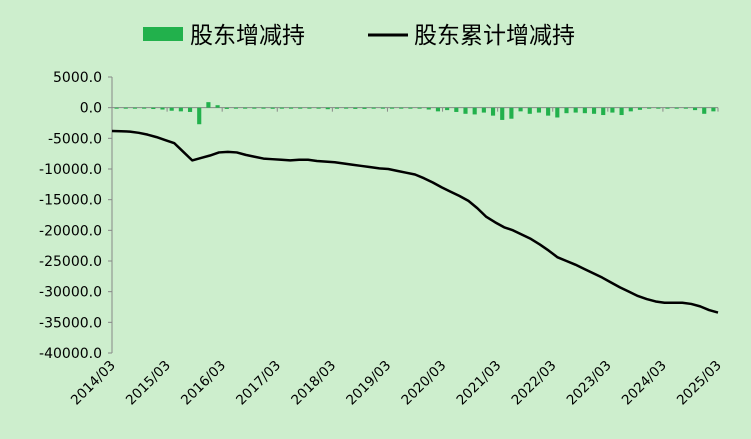 This screenshot has width=751, height=439. What do you see at coordinates (70, 323) in the screenshot?
I see `y-tick-label: -35000.0` at bounding box center [70, 323].